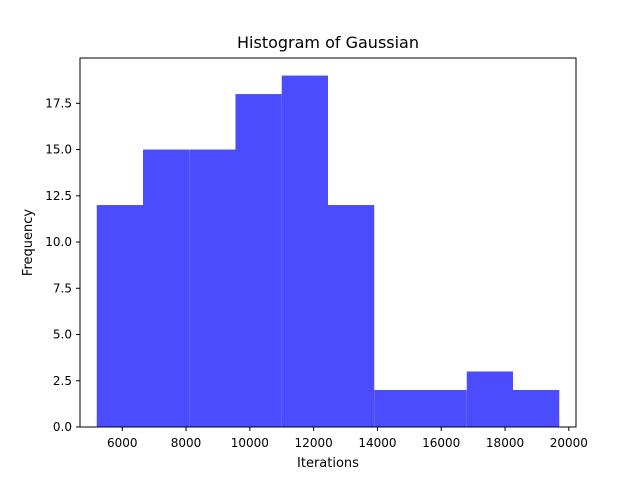  I want to click on y-tick-label: 0.0, so click(62, 427).